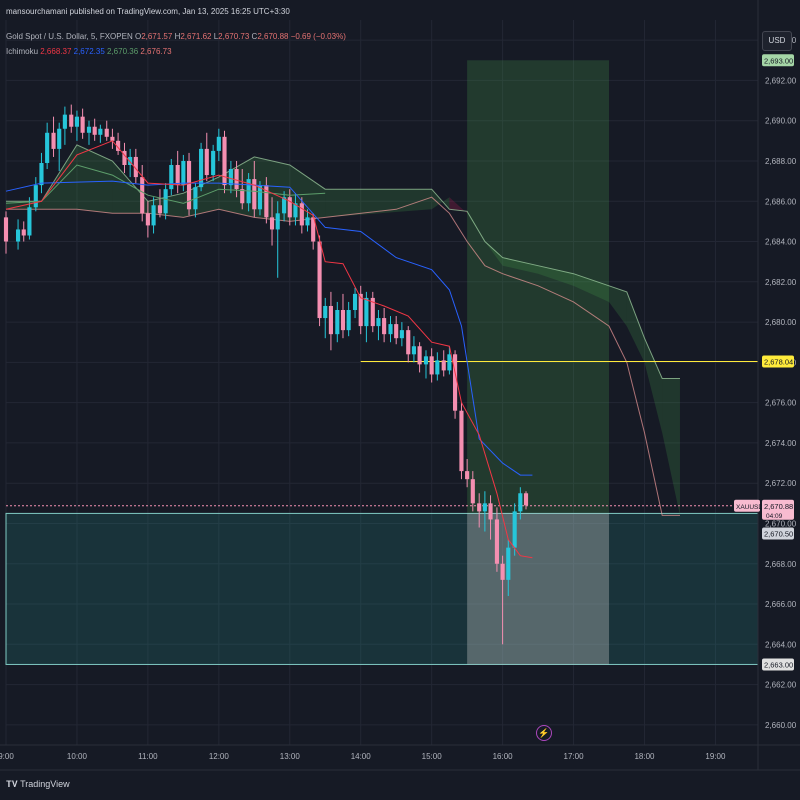 This screenshot has width=800, height=800. I want to click on stop-price-label: 2,663.00, so click(778, 664).